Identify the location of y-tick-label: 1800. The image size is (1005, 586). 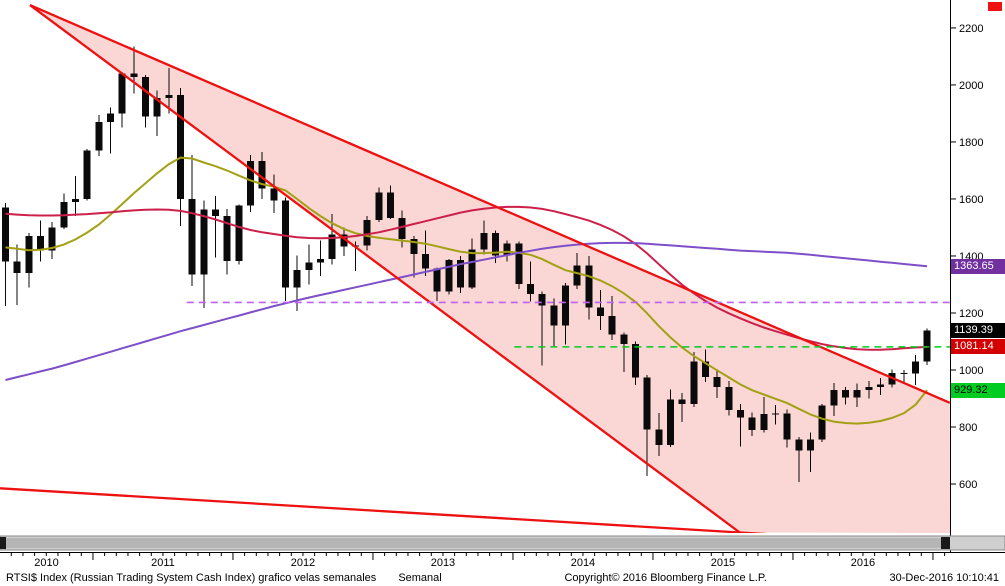
(971, 143).